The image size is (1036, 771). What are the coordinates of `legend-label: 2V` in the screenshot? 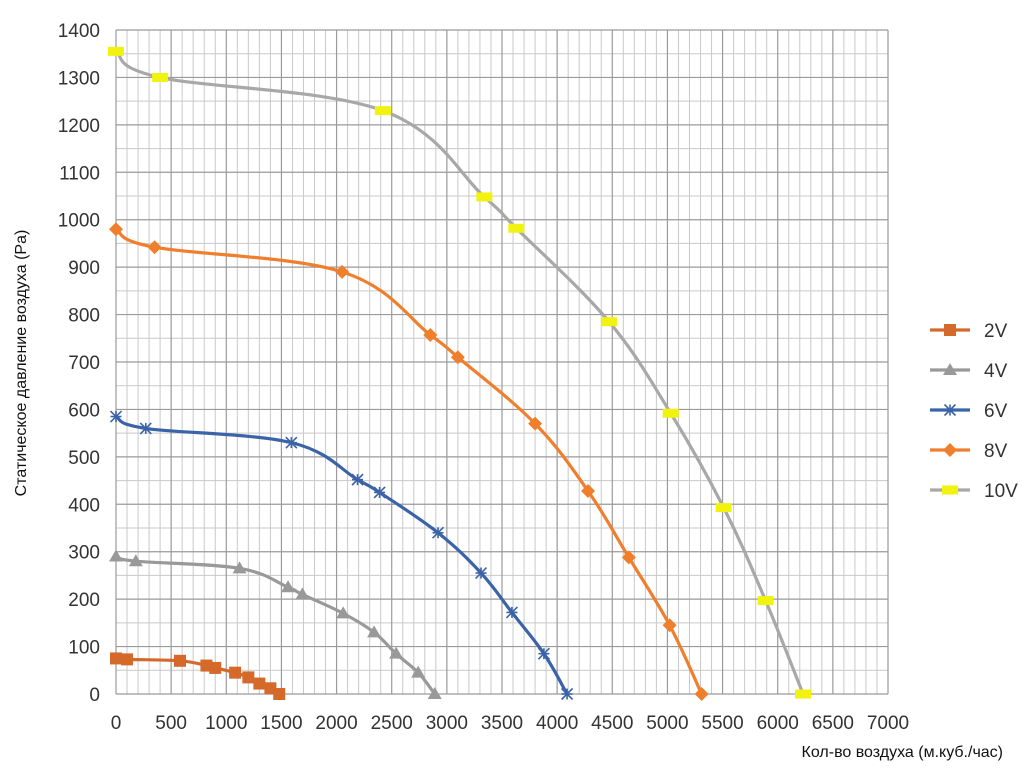 It's located at (996, 331).